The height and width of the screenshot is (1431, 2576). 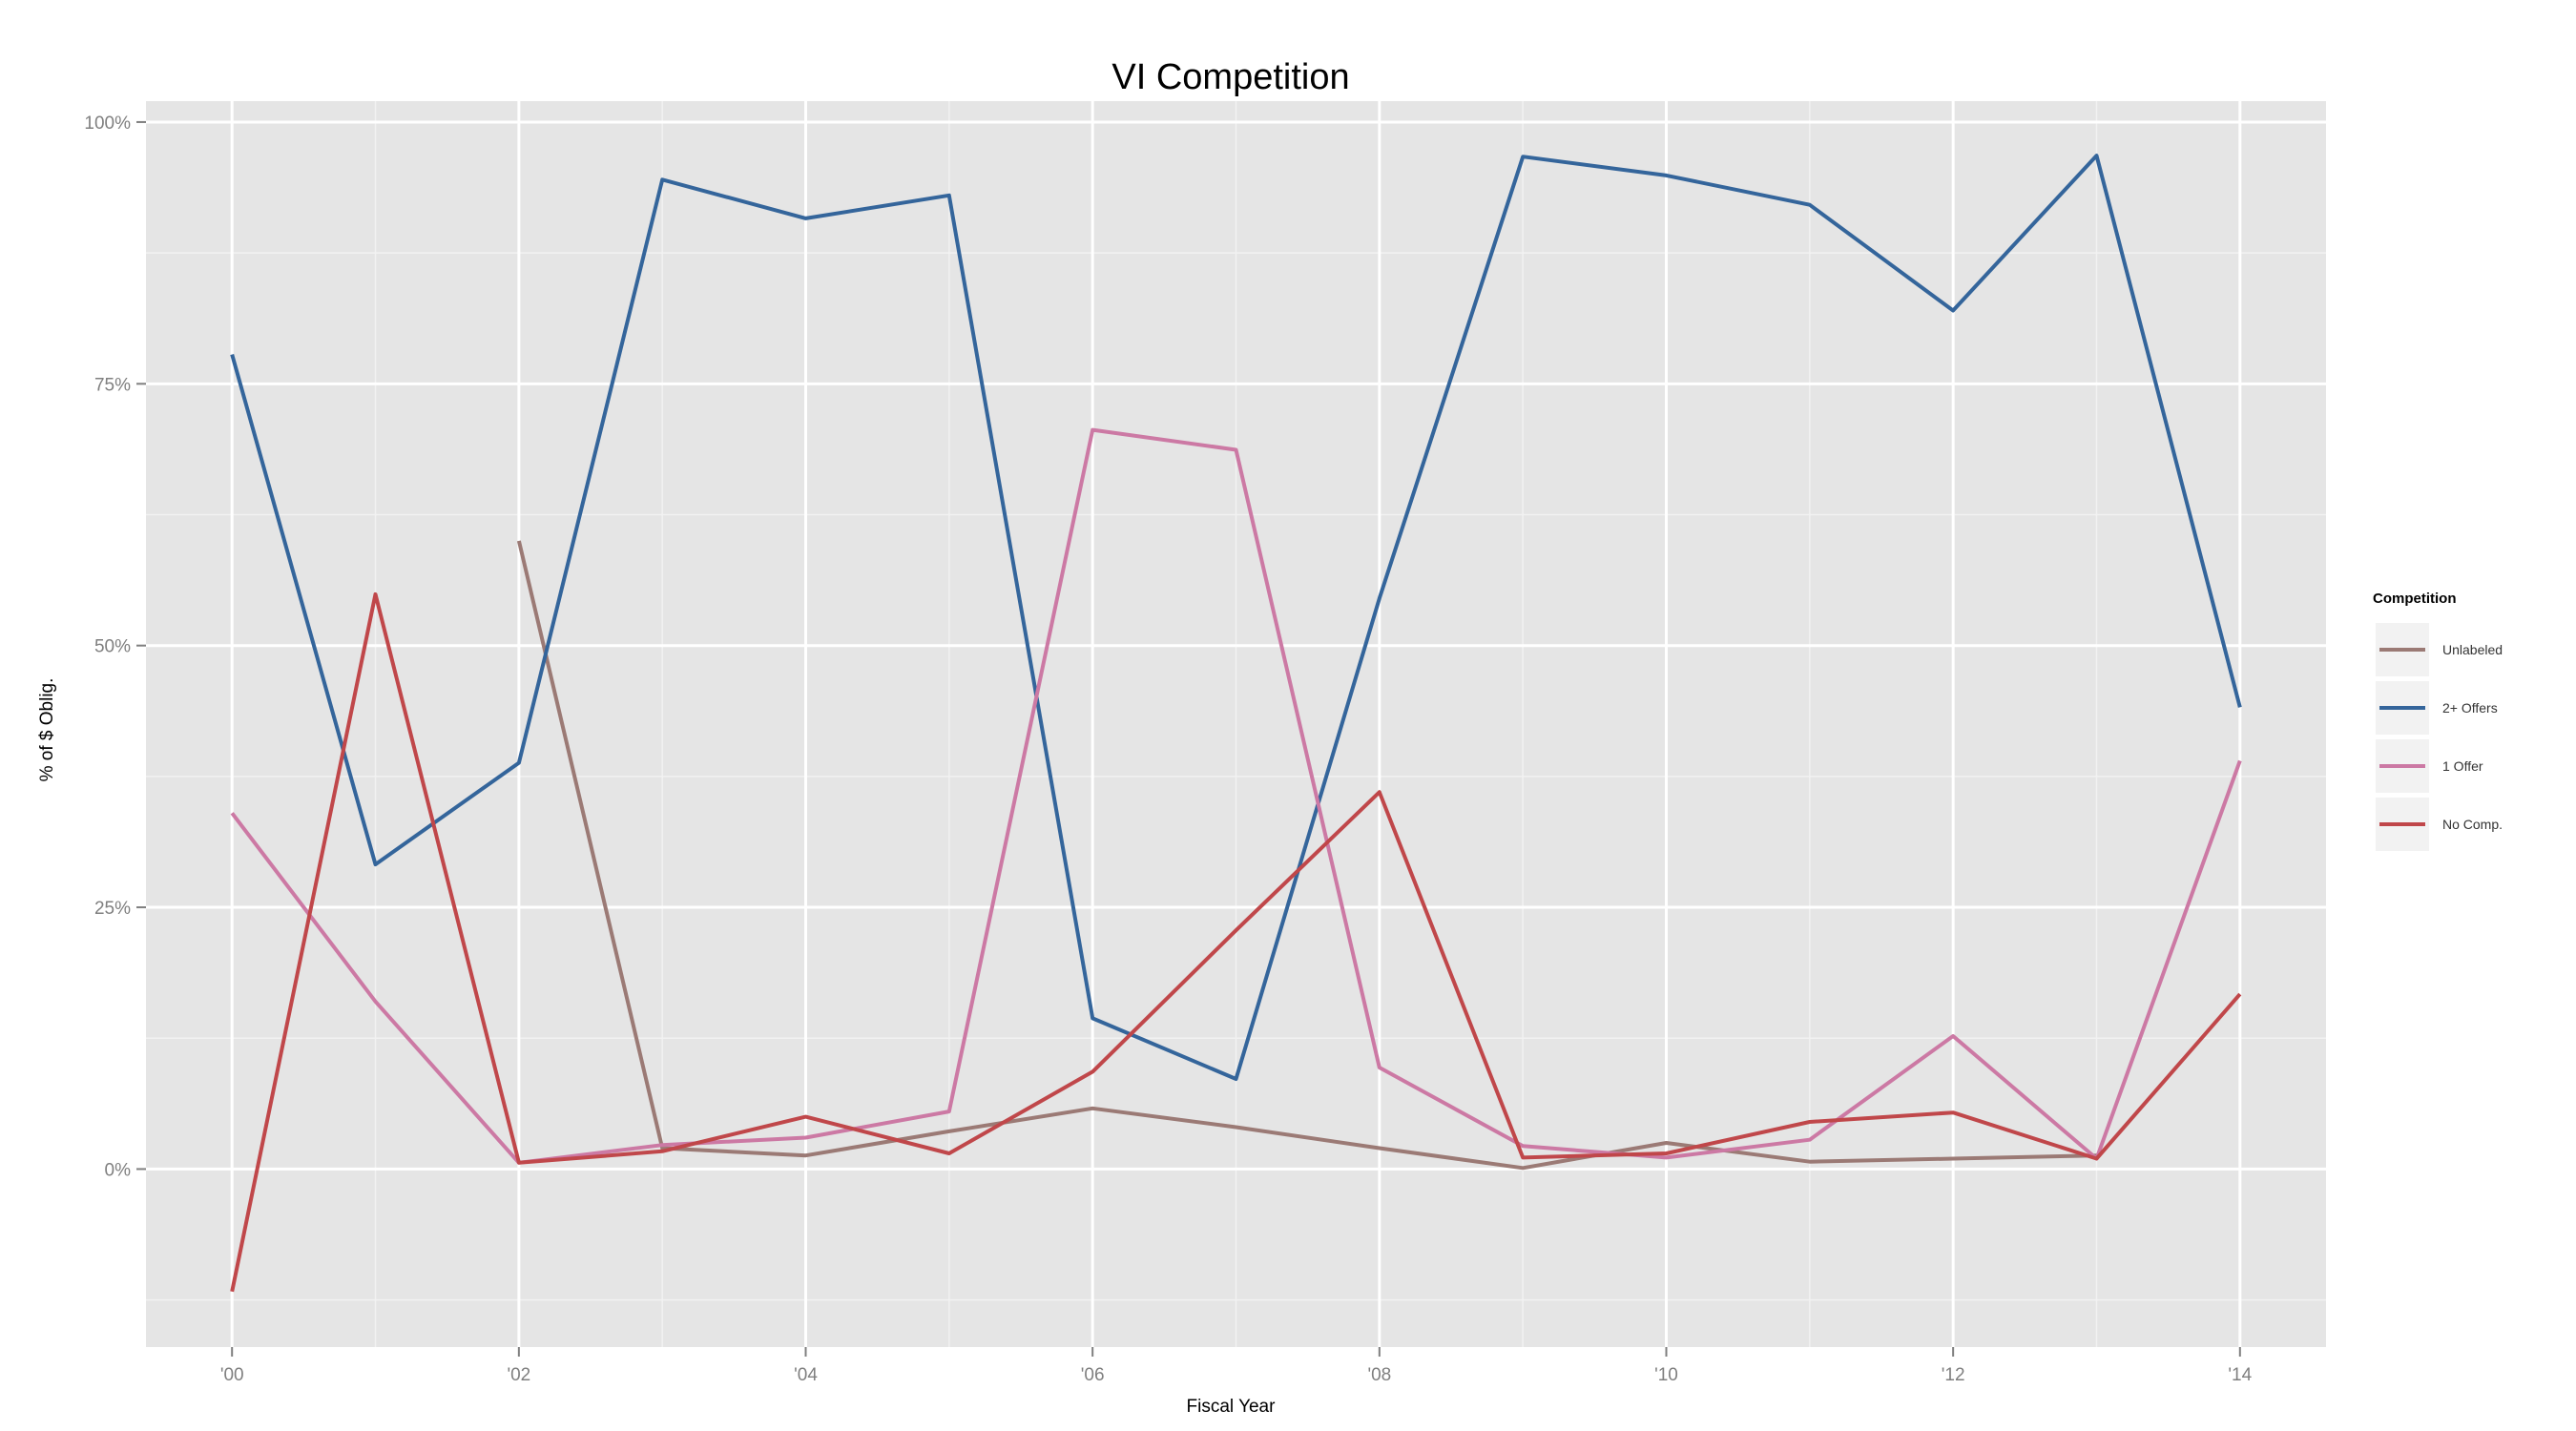 I want to click on y-axis: 0% 25% 50% 75% 100%, so click(x=115, y=647).